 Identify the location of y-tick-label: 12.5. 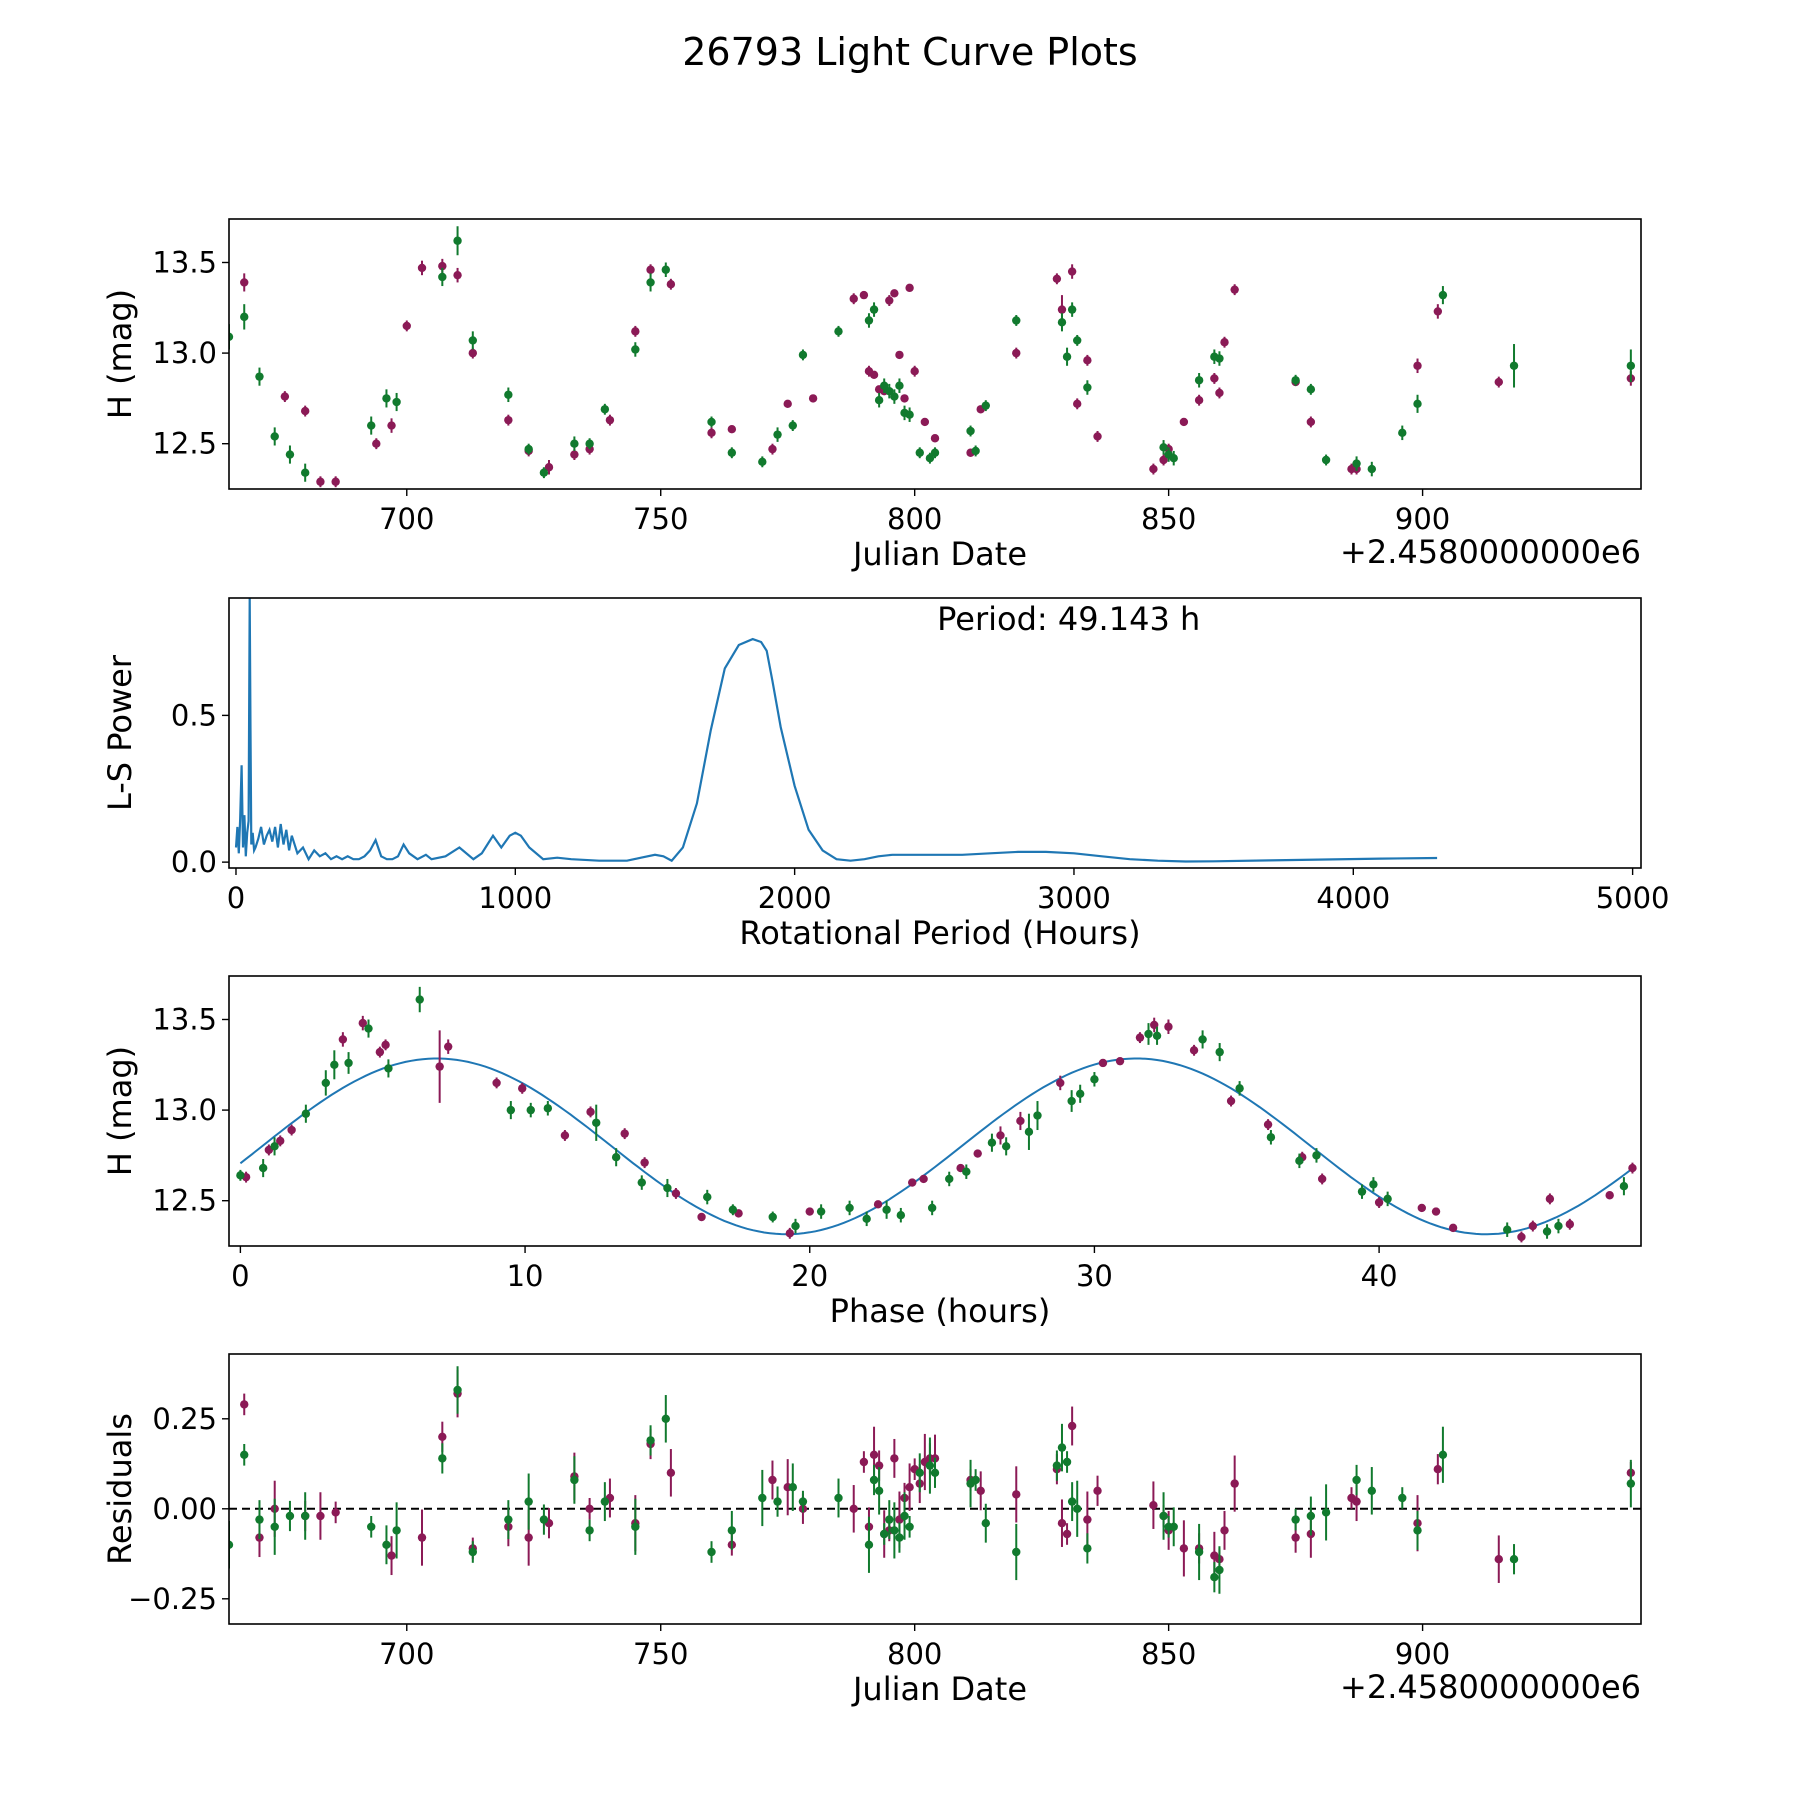
(184, 444).